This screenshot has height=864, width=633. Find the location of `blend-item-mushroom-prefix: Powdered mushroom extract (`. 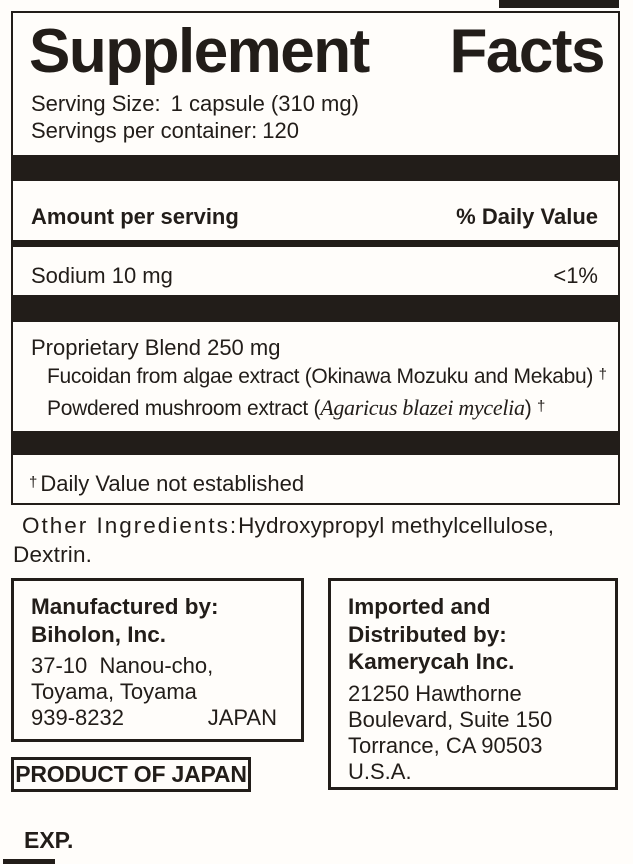

blend-item-mushroom-prefix: Powdered mushroom extract ( is located at coordinates (184, 408).